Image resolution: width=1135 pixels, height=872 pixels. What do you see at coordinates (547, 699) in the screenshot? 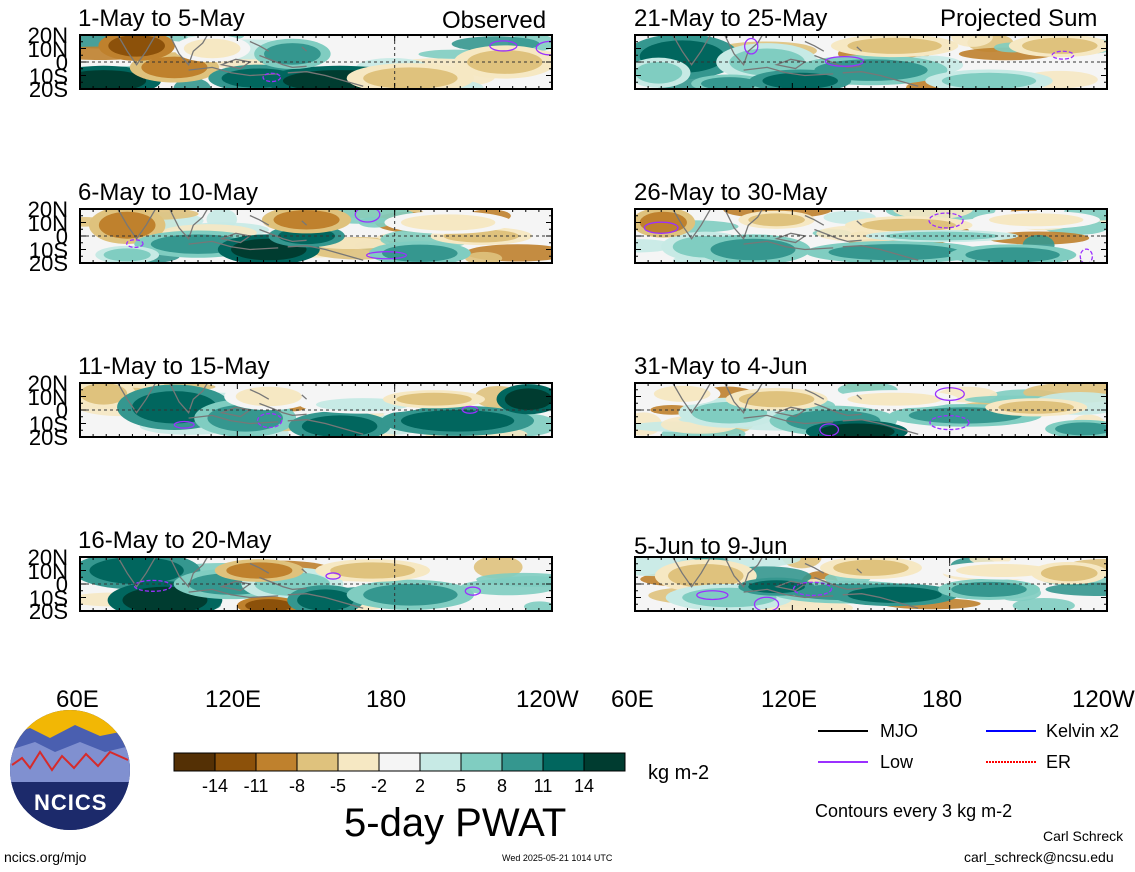
I see `lon-tick-120w-left: 120W` at bounding box center [547, 699].